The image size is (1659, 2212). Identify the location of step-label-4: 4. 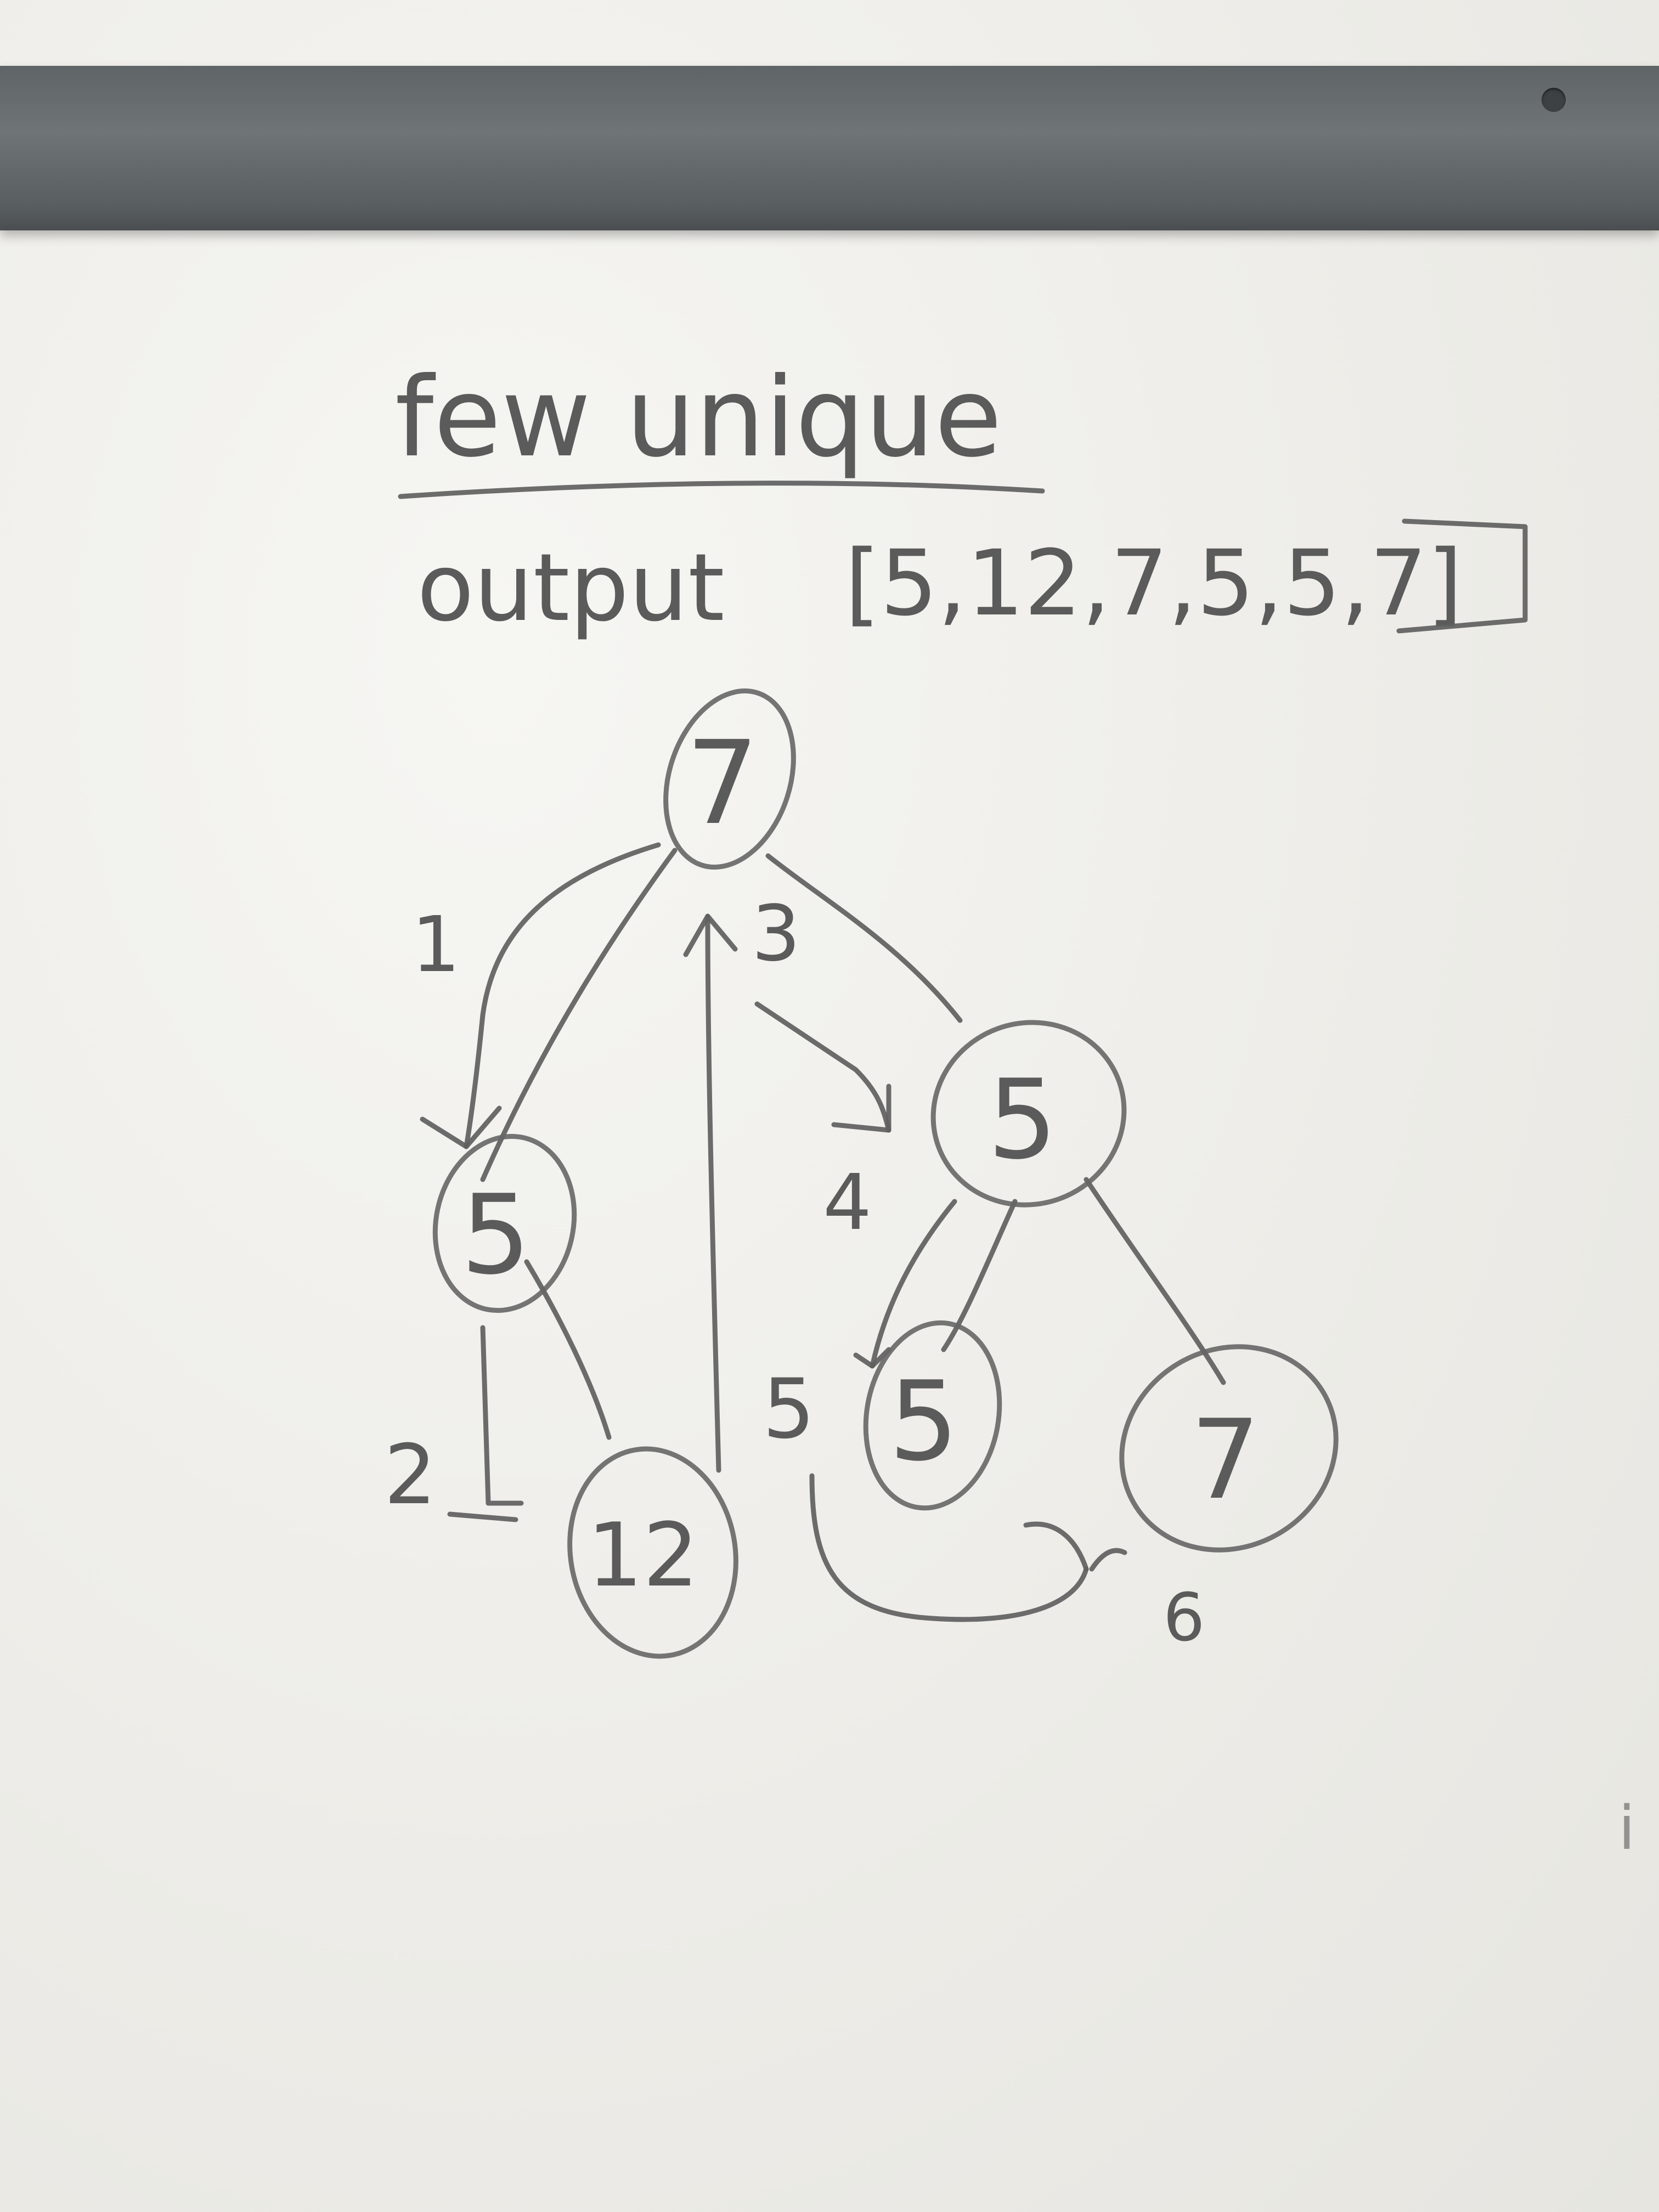
(847, 1203).